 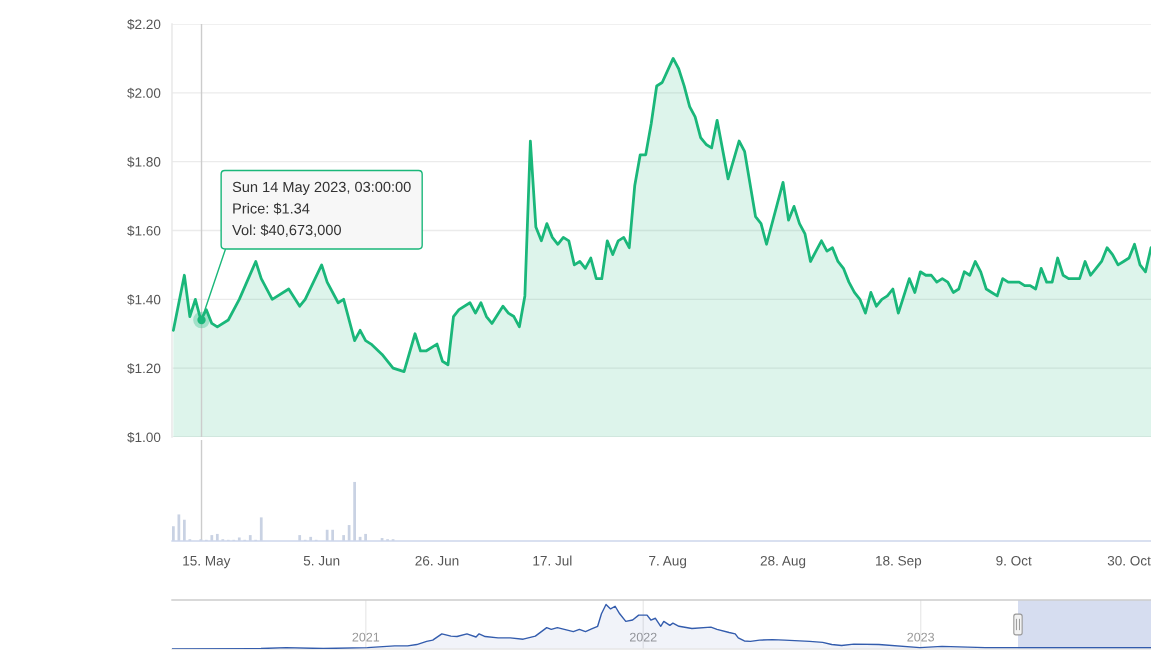 What do you see at coordinates (144, 231) in the screenshot?
I see `y-tick-label: $1.60` at bounding box center [144, 231].